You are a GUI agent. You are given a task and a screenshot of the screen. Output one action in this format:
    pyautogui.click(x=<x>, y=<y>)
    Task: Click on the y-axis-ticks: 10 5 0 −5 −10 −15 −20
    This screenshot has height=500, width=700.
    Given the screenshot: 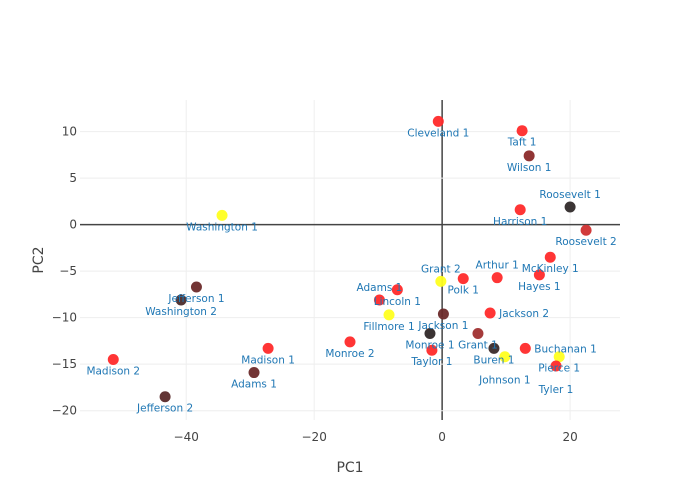 What is the action you would take?
    pyautogui.click(x=64, y=271)
    